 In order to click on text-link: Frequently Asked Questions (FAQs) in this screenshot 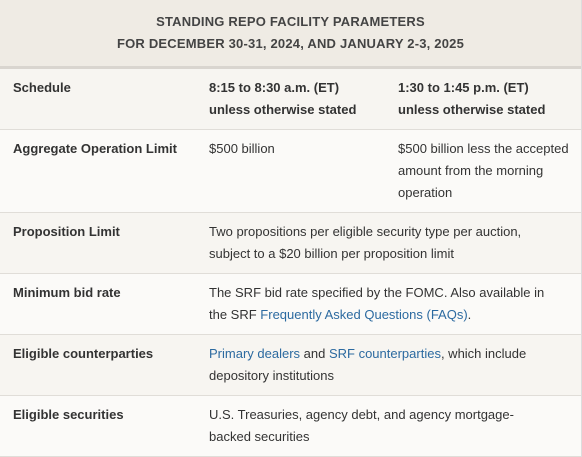, I will do `click(364, 314)`.